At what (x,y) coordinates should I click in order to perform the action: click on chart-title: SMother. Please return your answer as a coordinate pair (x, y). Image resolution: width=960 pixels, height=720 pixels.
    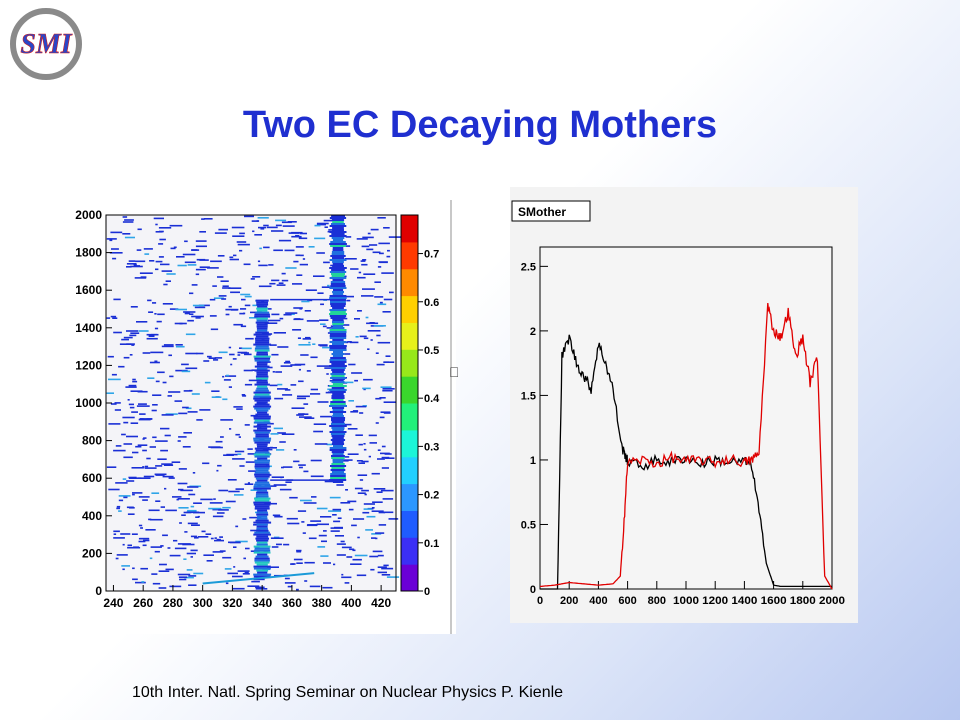
    Looking at the image, I should click on (542, 212).